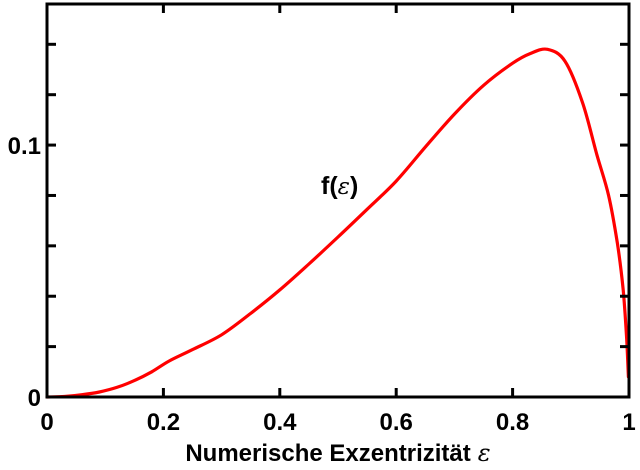 This screenshot has width=640, height=470. Describe the element at coordinates (396, 422) in the screenshot. I see `x-tick-label: 0.6` at that location.